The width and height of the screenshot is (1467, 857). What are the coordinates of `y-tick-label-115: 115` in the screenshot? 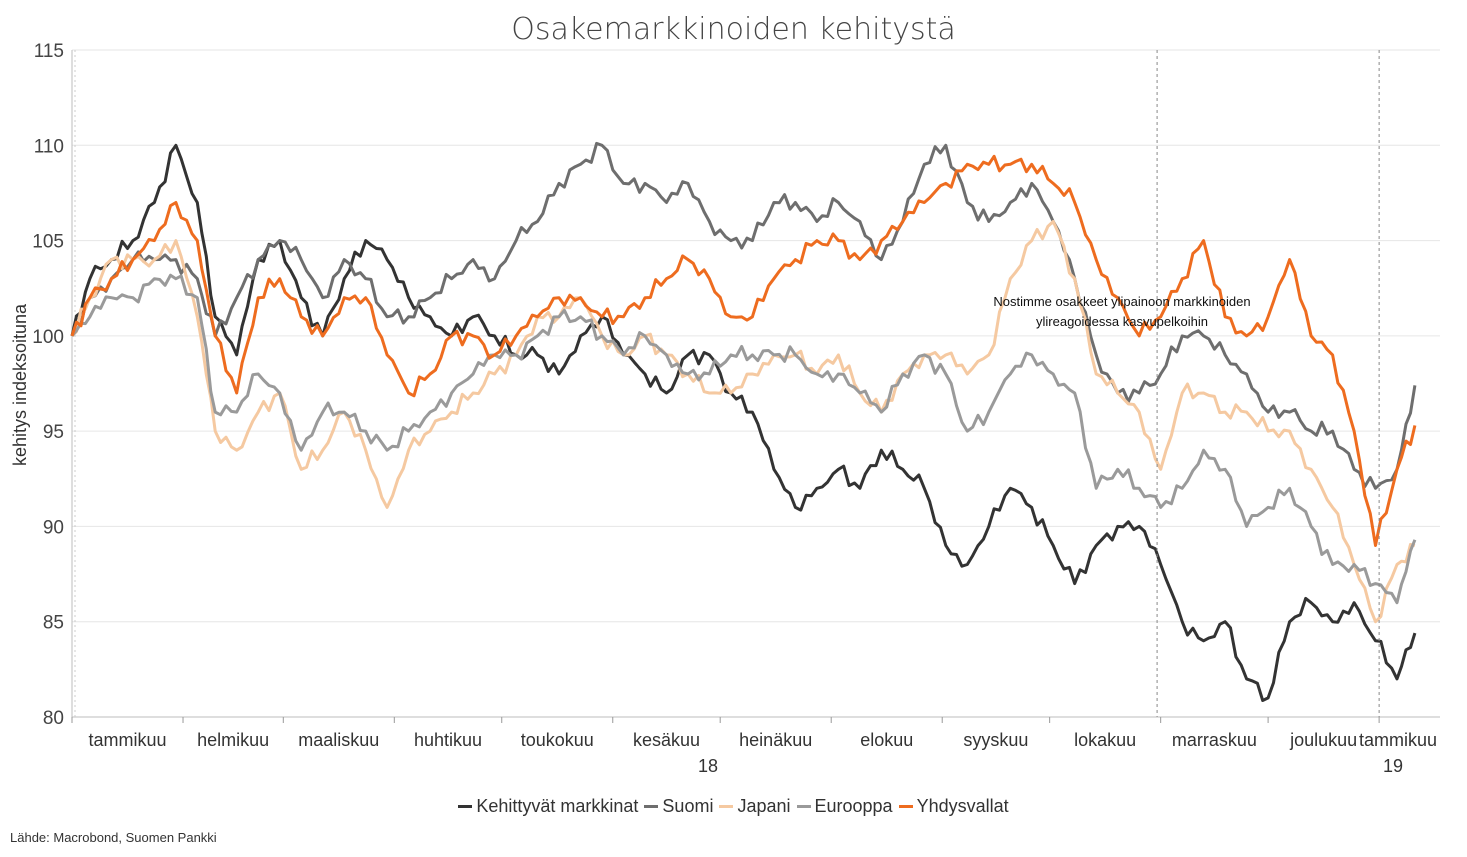 It's located at (49, 51).